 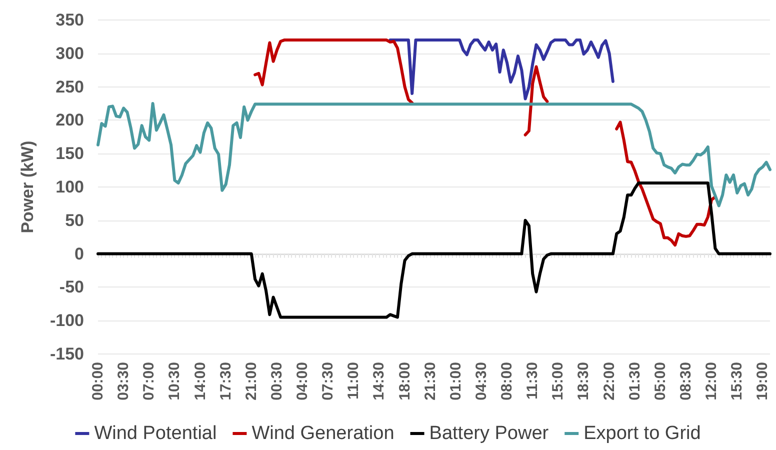 I want to click on legend-label: Battery Power, so click(x=489, y=433).